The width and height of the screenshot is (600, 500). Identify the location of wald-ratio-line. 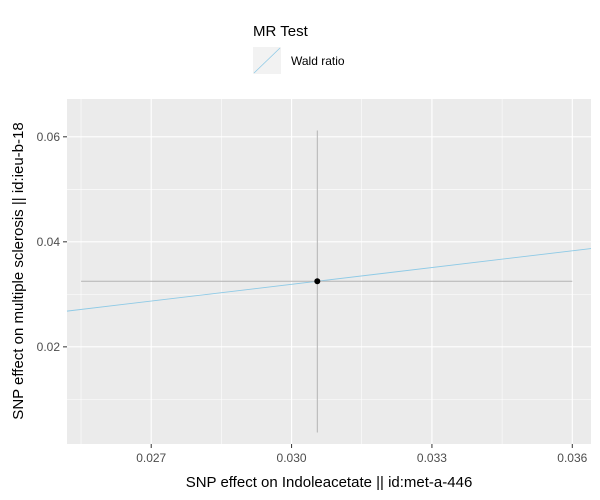
(329, 280).